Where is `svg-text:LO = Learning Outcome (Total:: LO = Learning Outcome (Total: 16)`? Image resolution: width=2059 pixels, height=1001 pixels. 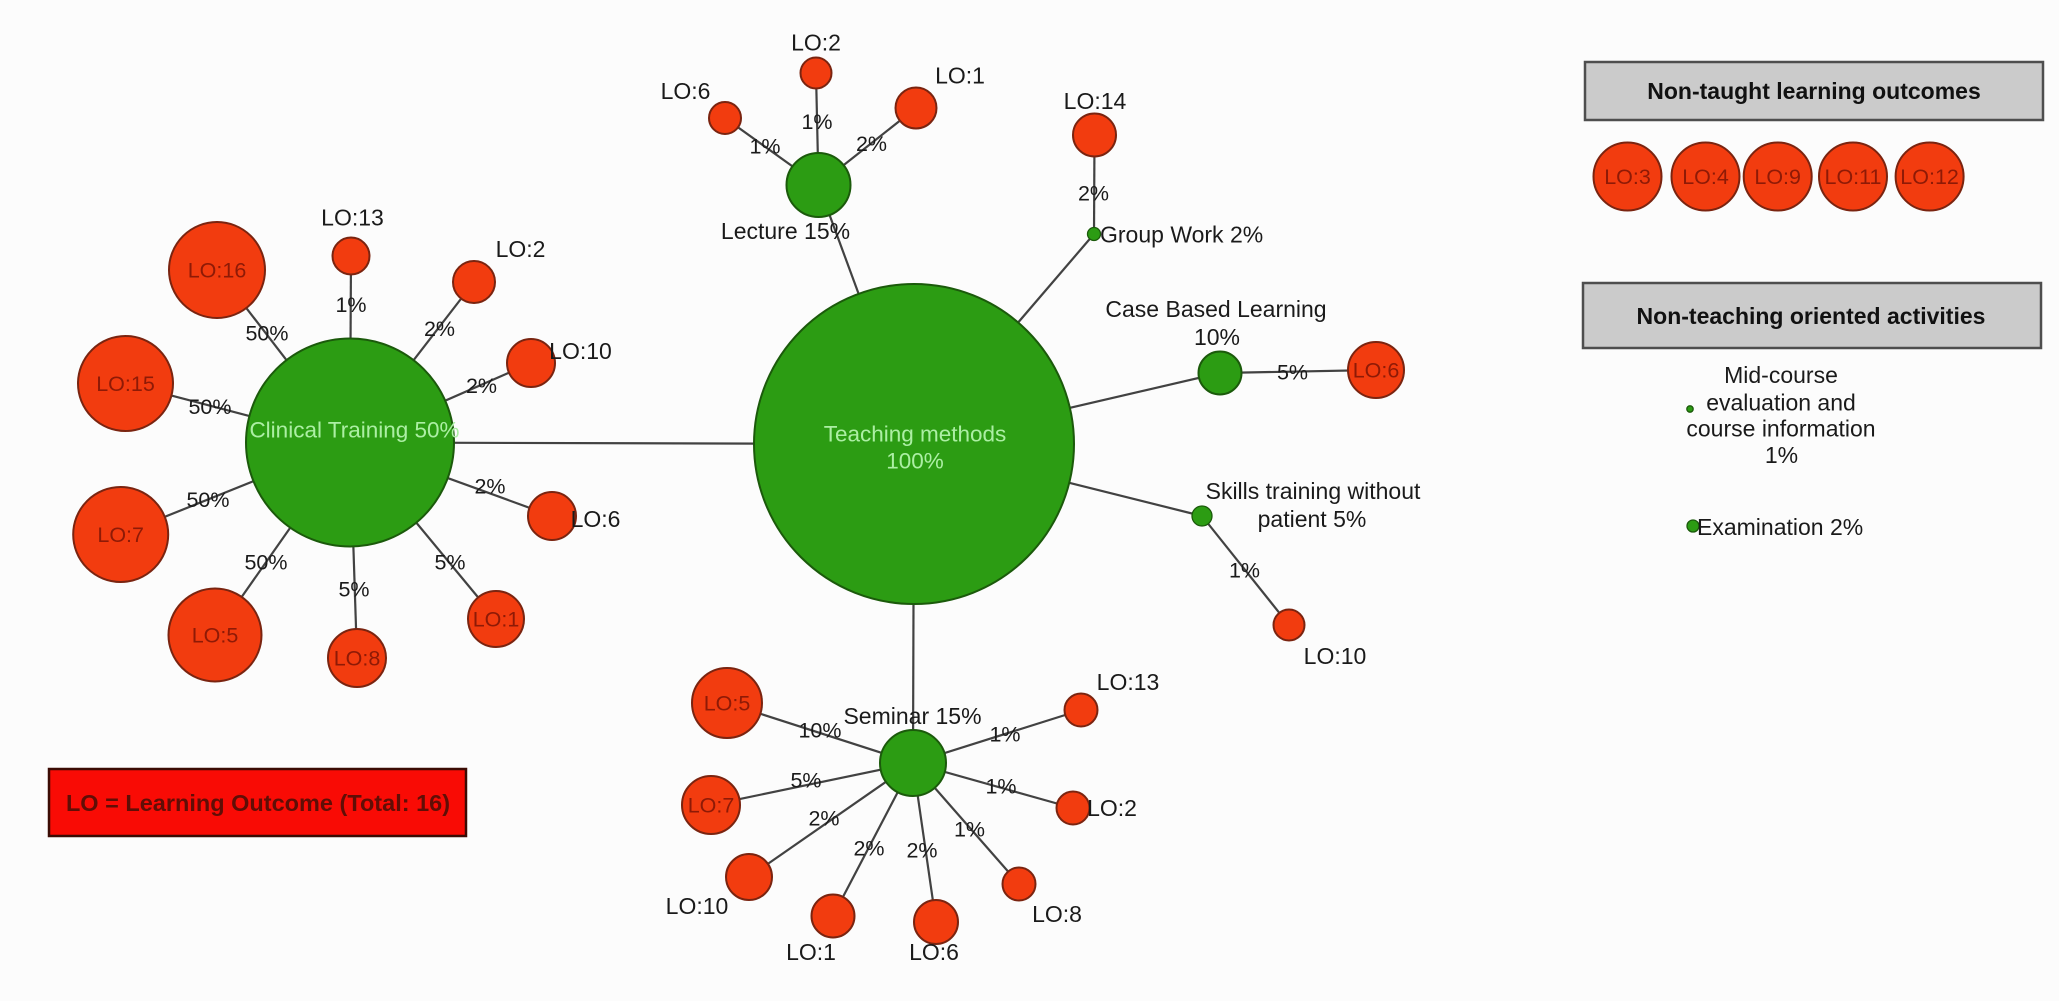
svg-text:LO = Learning Outcome (Total:: LO = Learning Outcome (Total: 16) is located at coordinates (258, 803).